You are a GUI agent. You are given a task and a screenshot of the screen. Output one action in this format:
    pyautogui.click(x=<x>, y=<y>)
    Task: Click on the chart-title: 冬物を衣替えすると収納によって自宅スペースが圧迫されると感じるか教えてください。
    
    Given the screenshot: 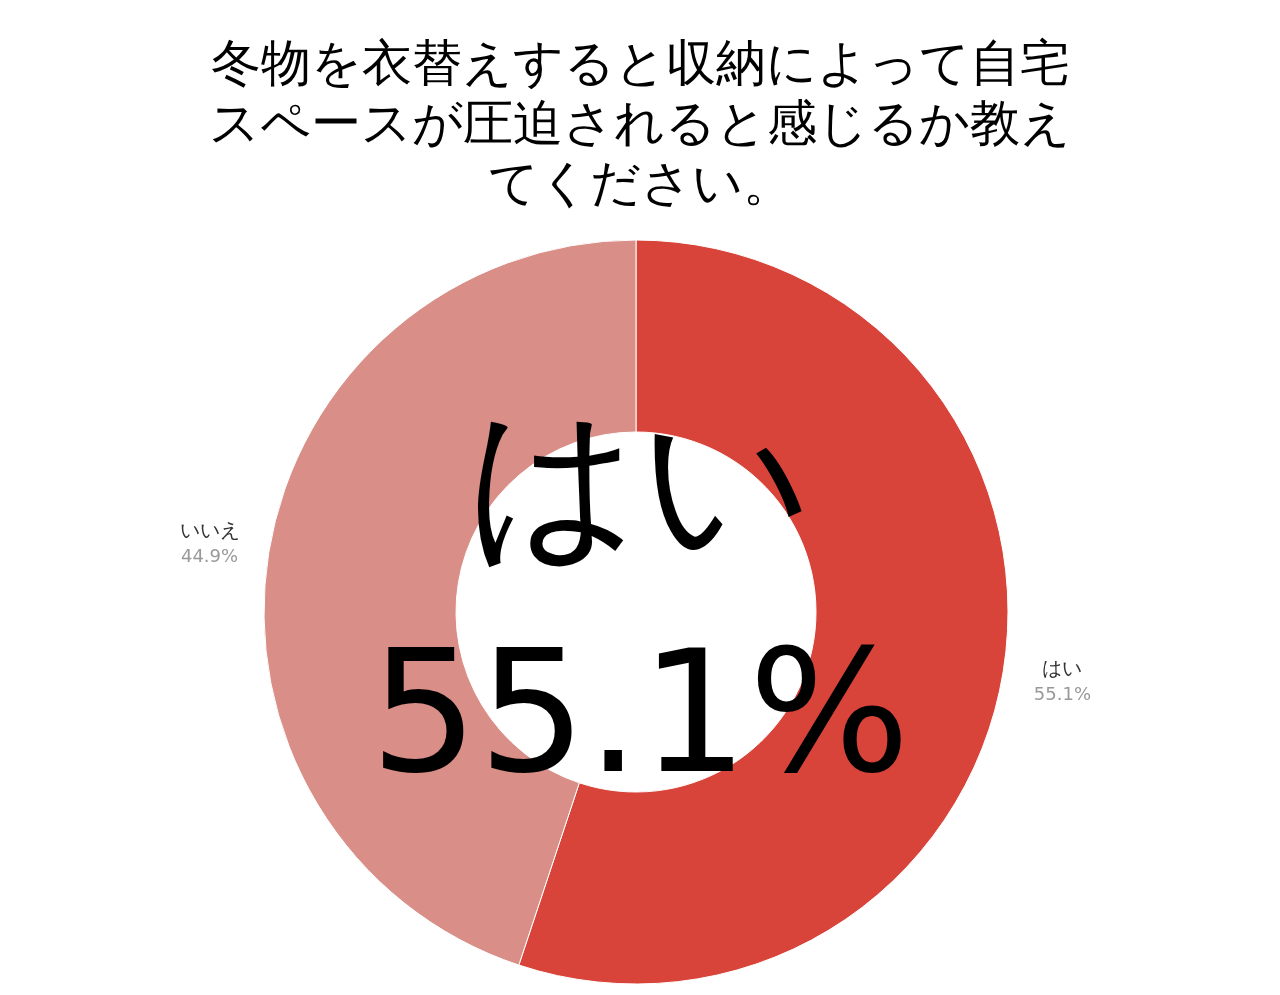 What is the action you would take?
    pyautogui.click(x=640, y=123)
    